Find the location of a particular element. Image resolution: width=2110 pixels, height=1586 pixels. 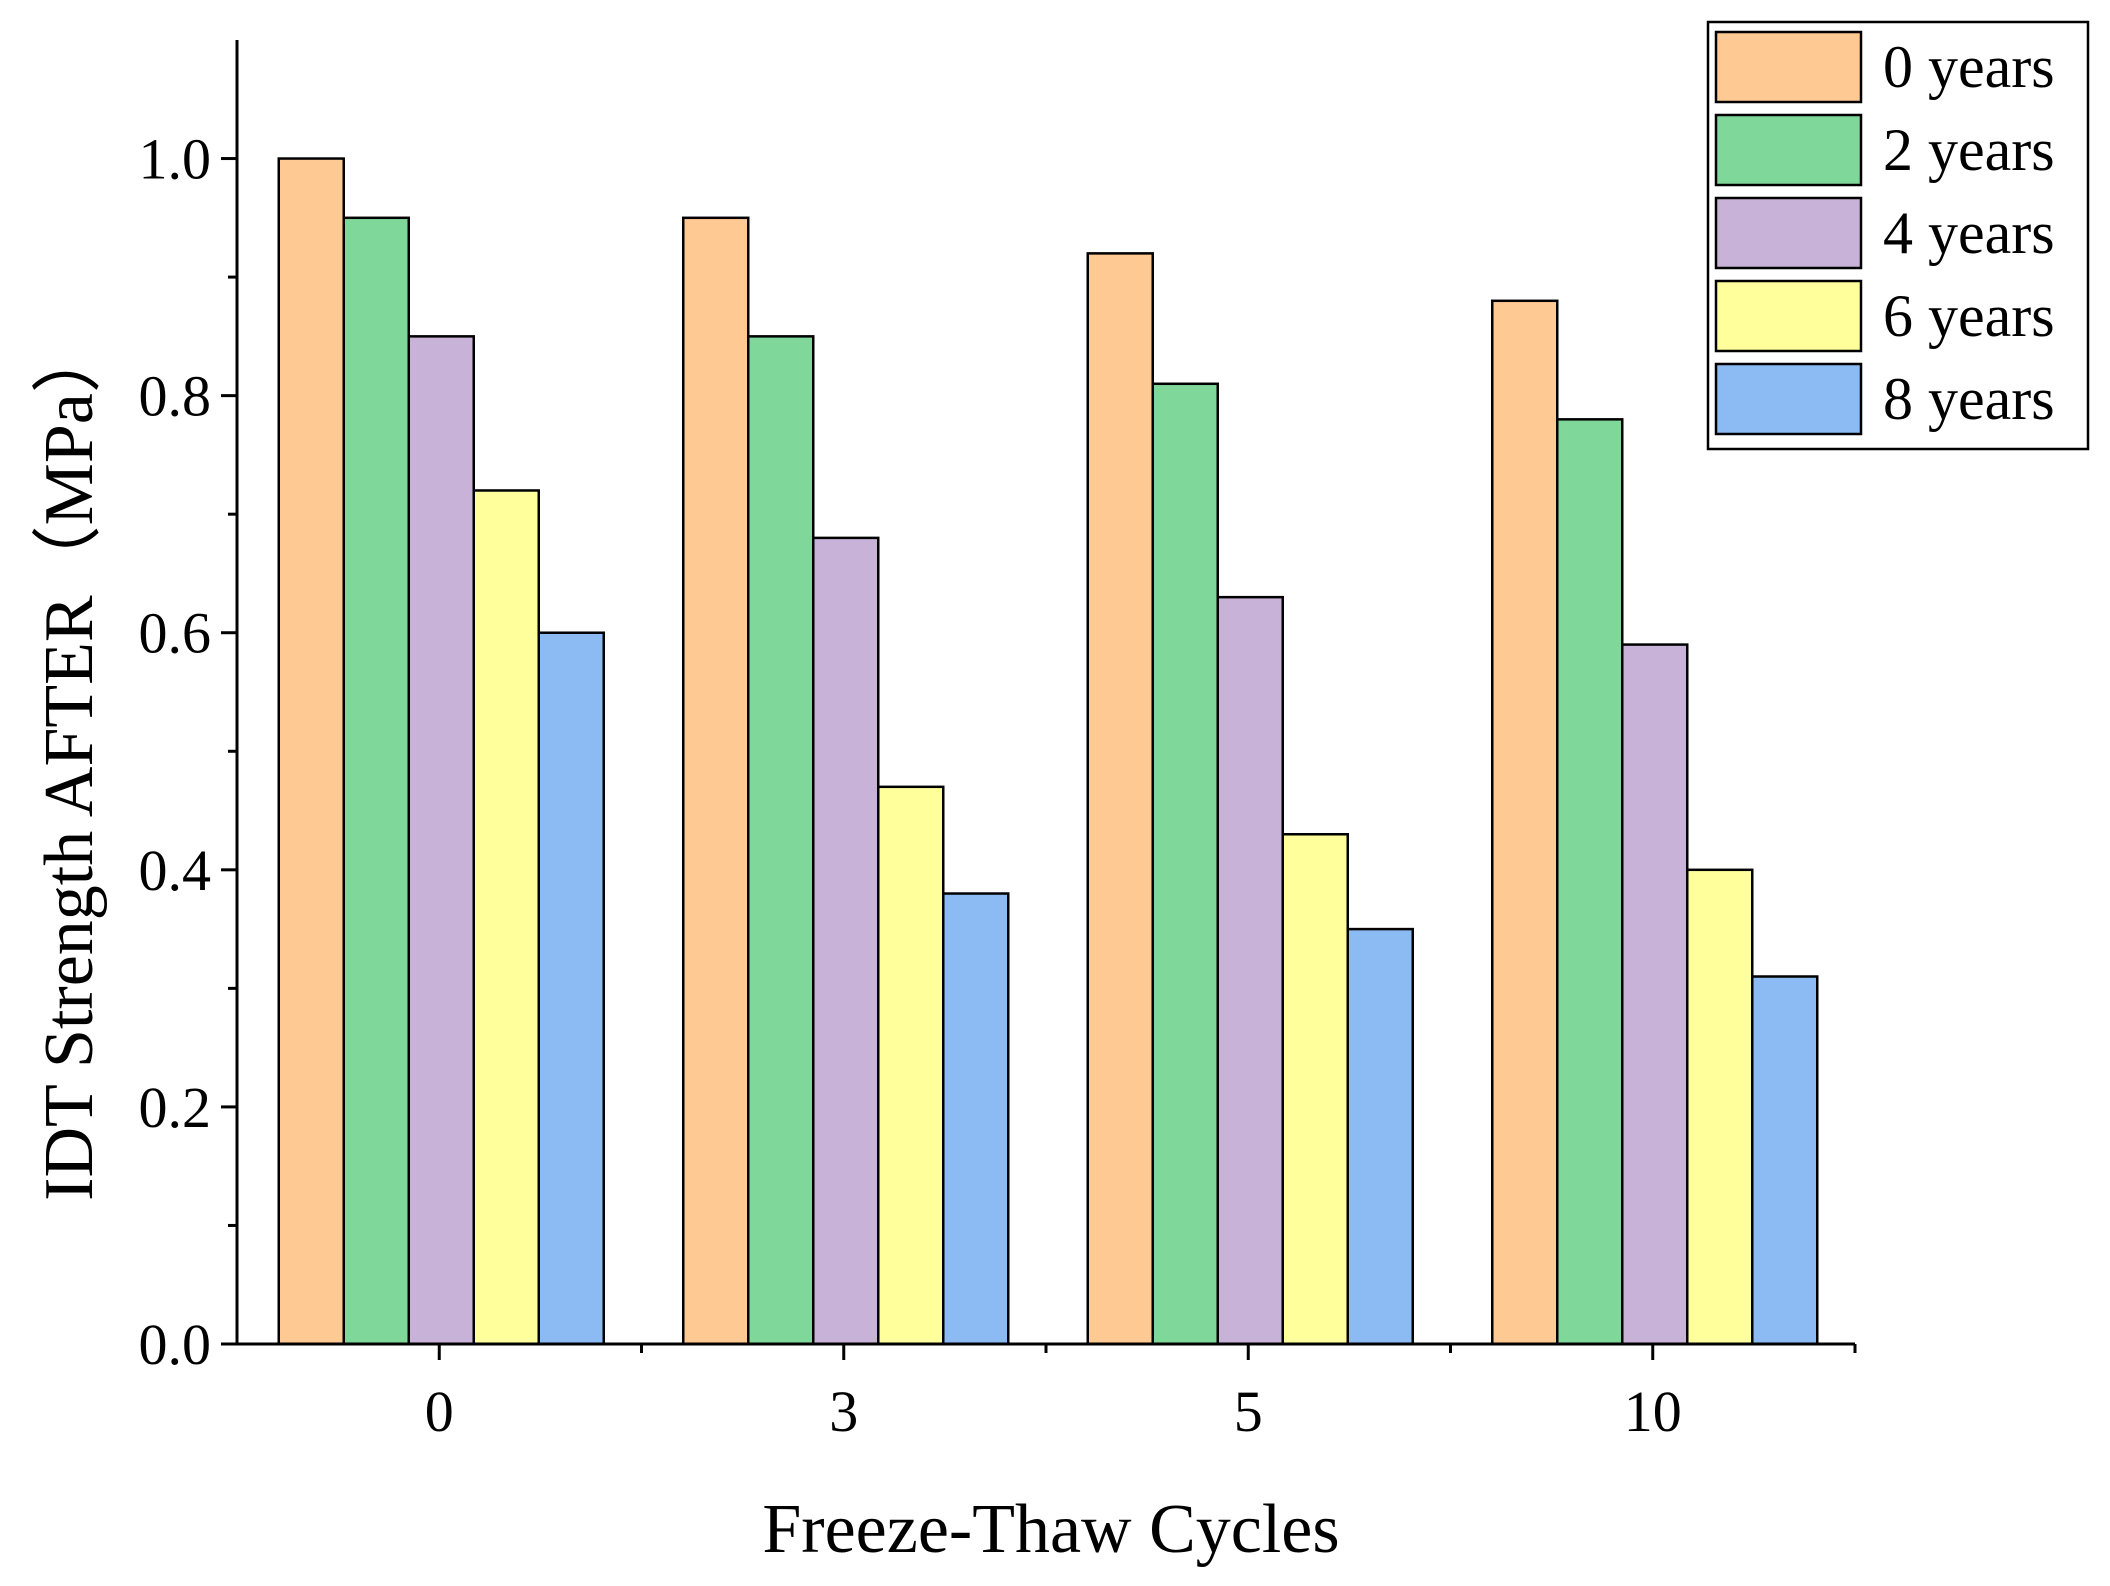

legend-label-4-years: 4 years is located at coordinates (1969, 233).